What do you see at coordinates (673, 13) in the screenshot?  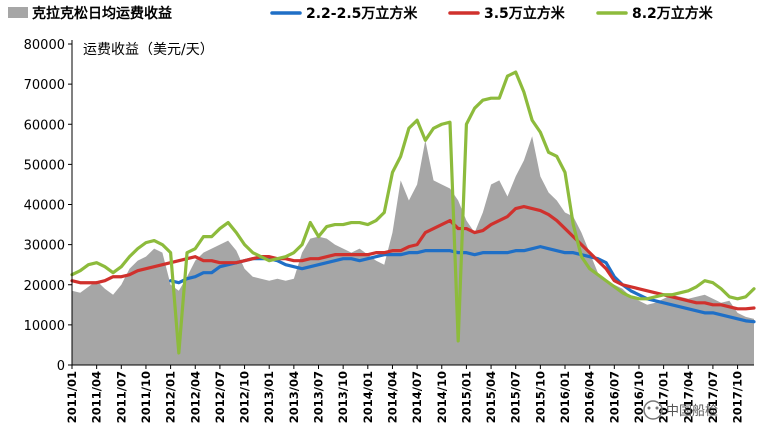 I see `legend-label: 8.2万立方米` at bounding box center [673, 13].